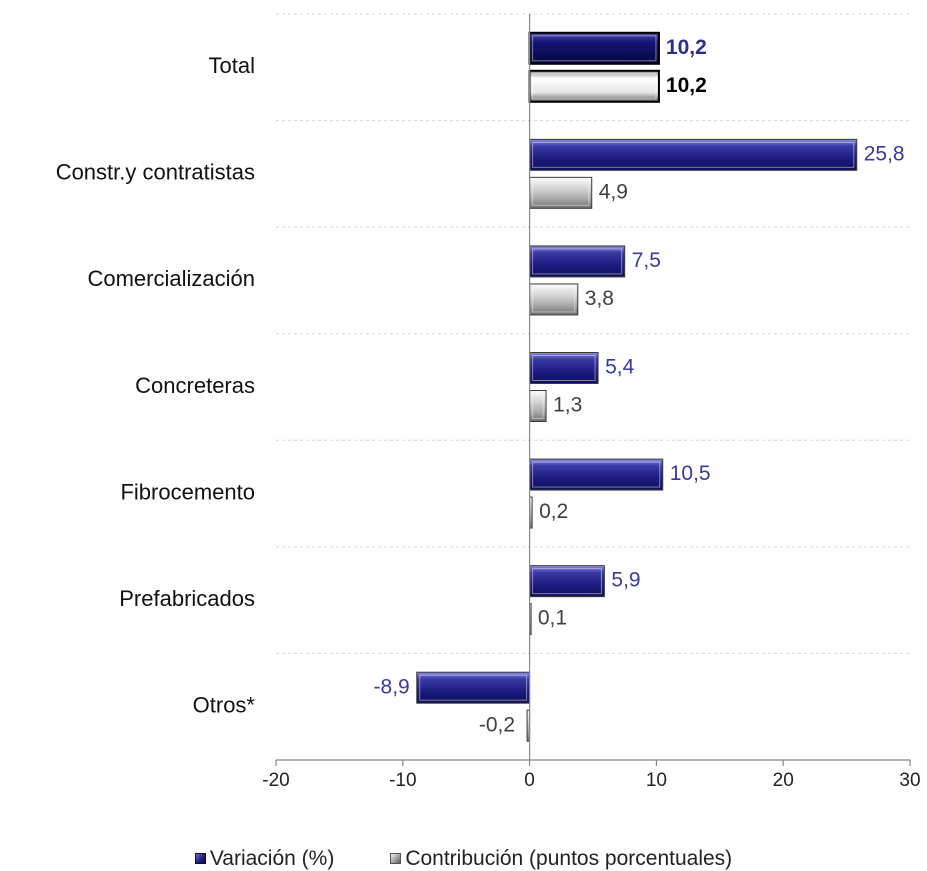 The width and height of the screenshot is (927, 871). What do you see at coordinates (656, 780) in the screenshot?
I see `x-tick-label: 10` at bounding box center [656, 780].